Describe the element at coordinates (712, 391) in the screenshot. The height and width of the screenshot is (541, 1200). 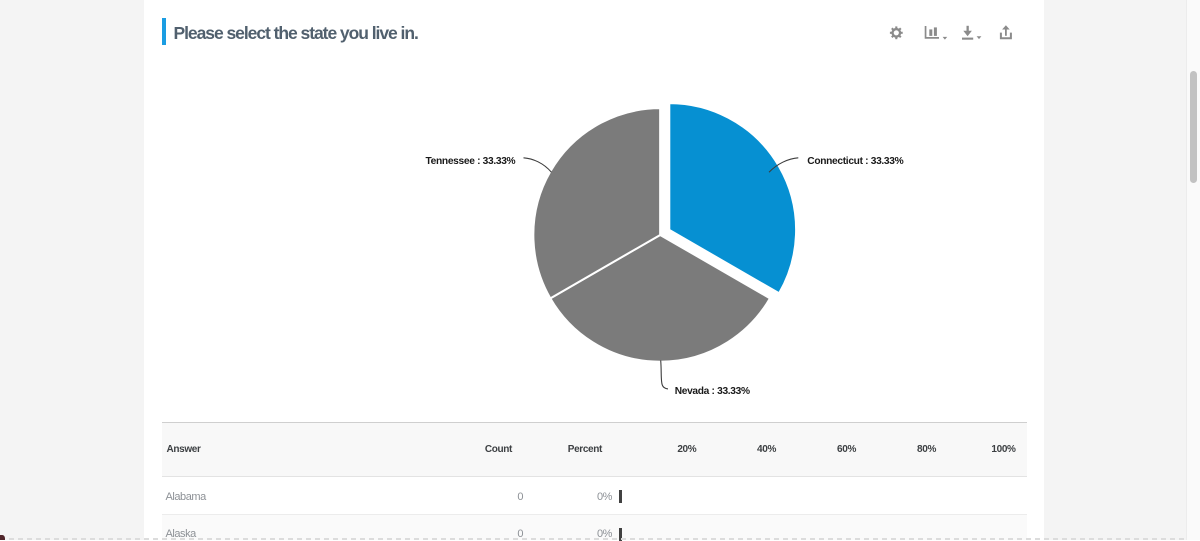
I see `svg-text: Nevada : 33.33%` at that location.